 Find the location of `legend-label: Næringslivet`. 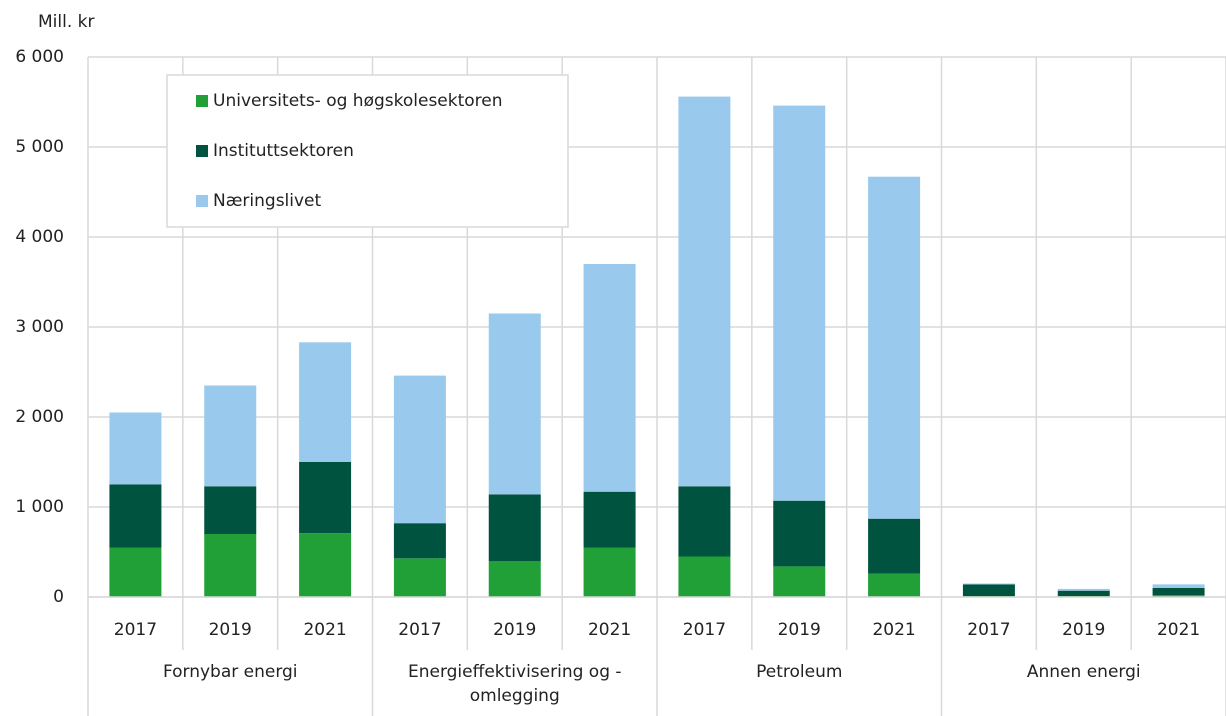

legend-label: Næringslivet is located at coordinates (267, 201).